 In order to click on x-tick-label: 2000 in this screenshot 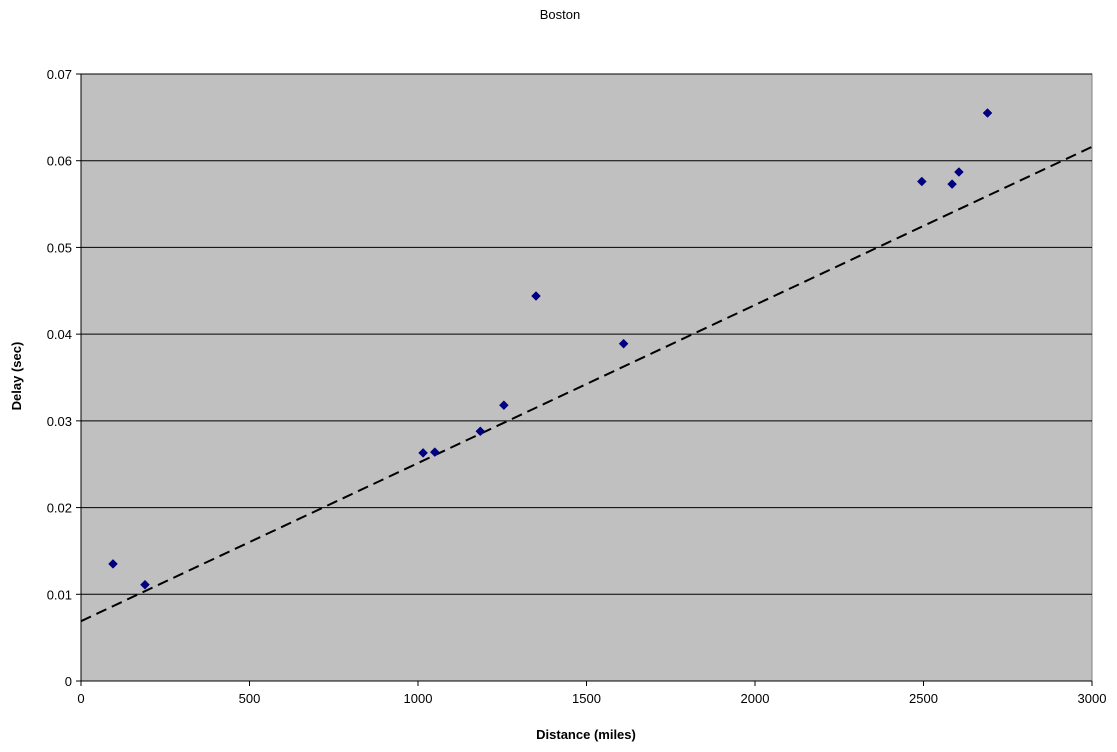, I will do `click(755, 698)`.